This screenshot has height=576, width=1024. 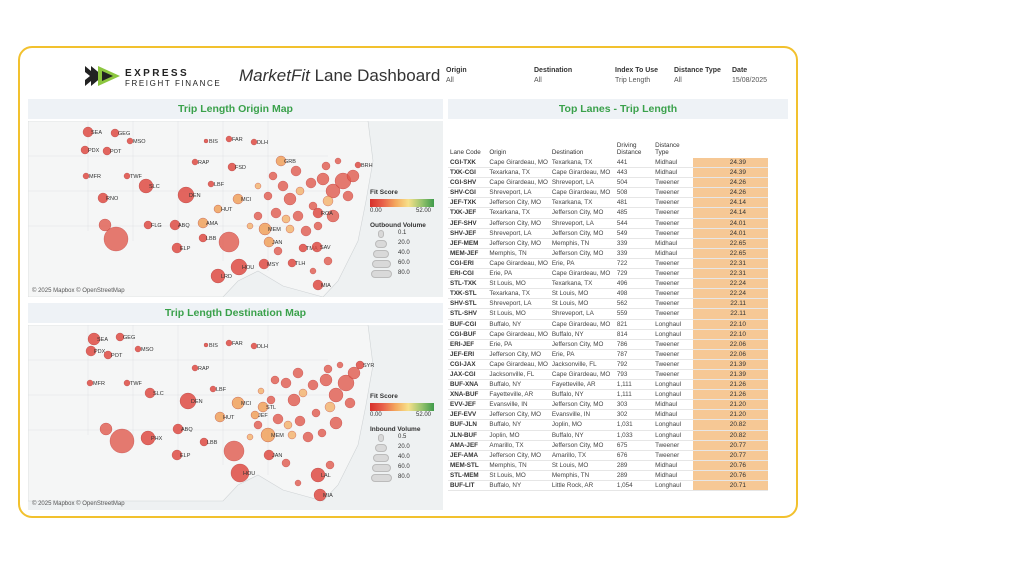 I want to click on map-bubble-jef, so click(x=255, y=415).